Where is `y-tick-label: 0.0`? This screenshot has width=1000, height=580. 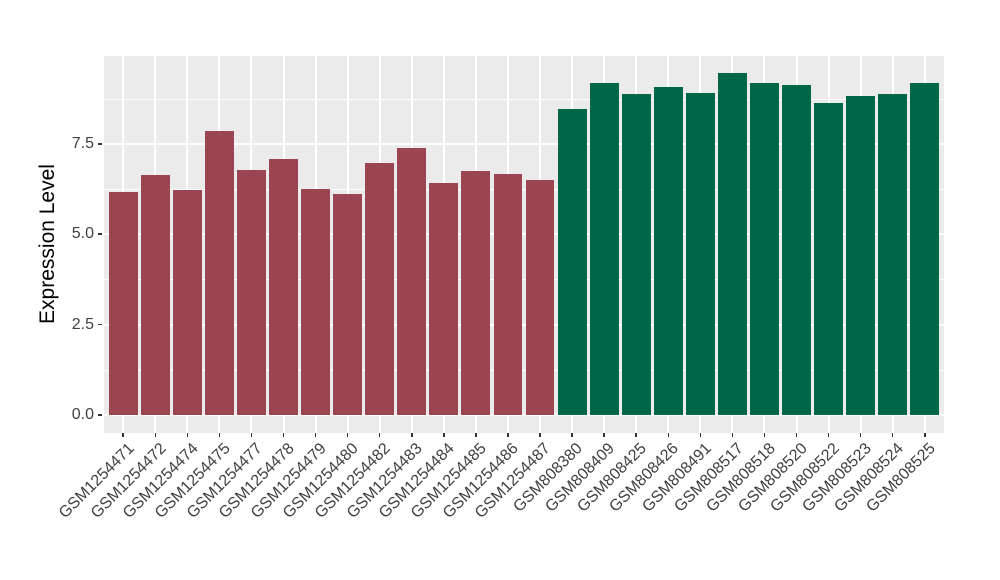 y-tick-label: 0.0 is located at coordinates (82, 414).